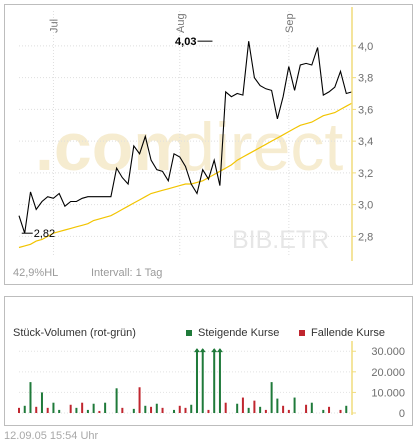 Image resolution: width=417 pixels, height=443 pixels. Describe the element at coordinates (36, 273) in the screenshot. I see `range-percent: 42,9%HL` at that location.